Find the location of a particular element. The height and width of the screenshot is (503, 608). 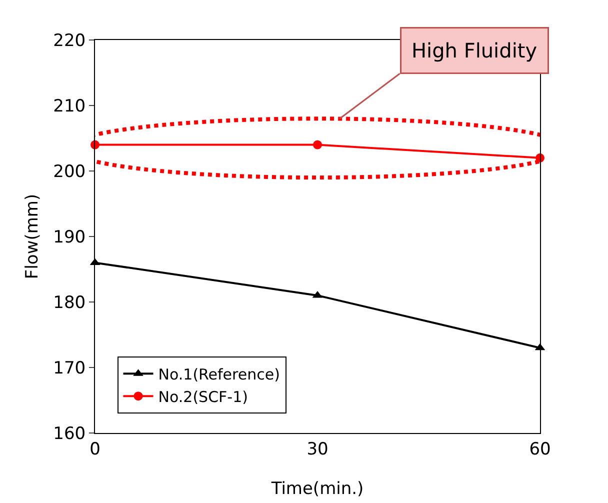

y-tick-label: 190 is located at coordinates (69, 237).